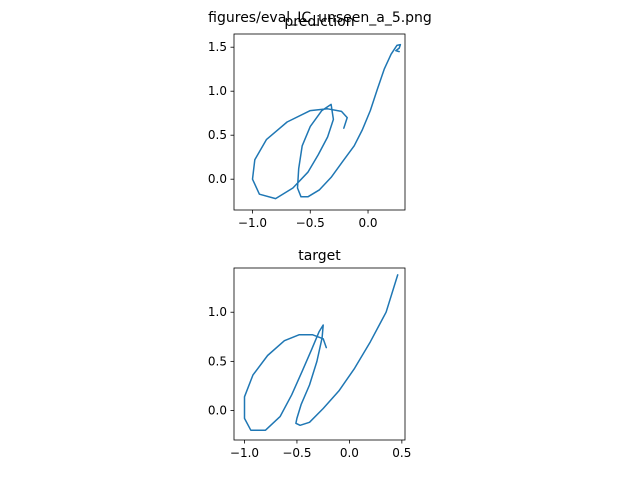 The height and width of the screenshot is (480, 640). I want to click on prediction-axes: −1.0 −0.5 0.0 0.0 0.5 1.0 1.5 prediction, so click(307, 122).